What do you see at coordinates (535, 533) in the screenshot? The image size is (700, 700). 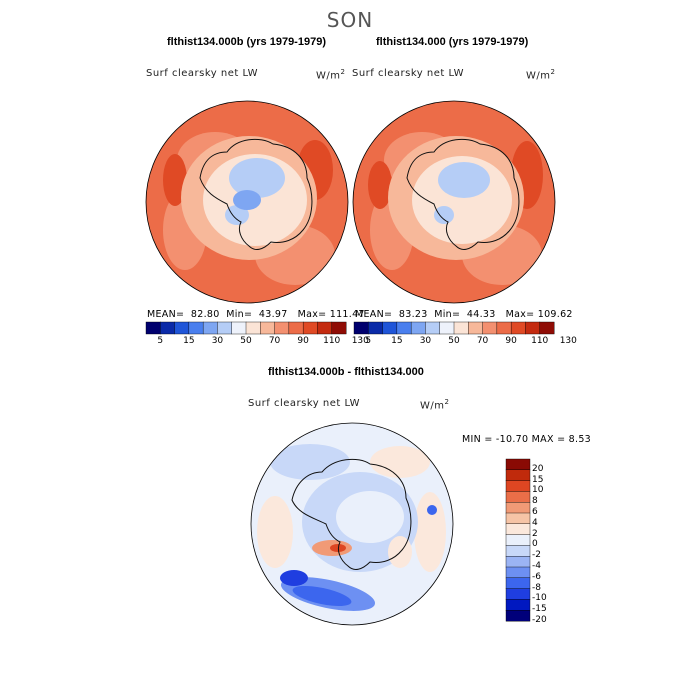 I see `colorbar-tick-label: 2` at bounding box center [535, 533].